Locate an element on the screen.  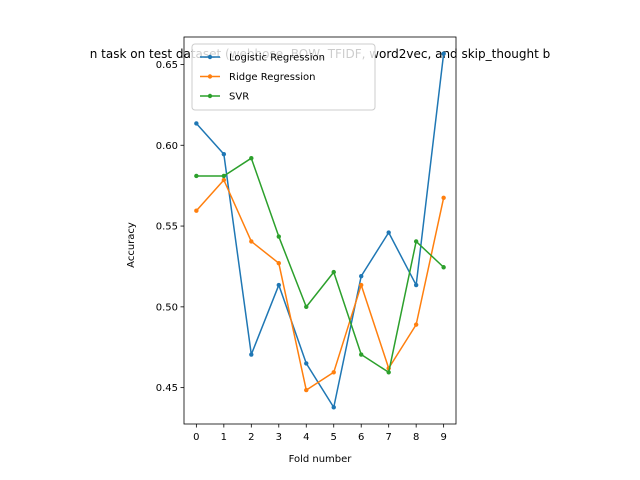
legend-marker-logistic-regression is located at coordinates (210, 57).